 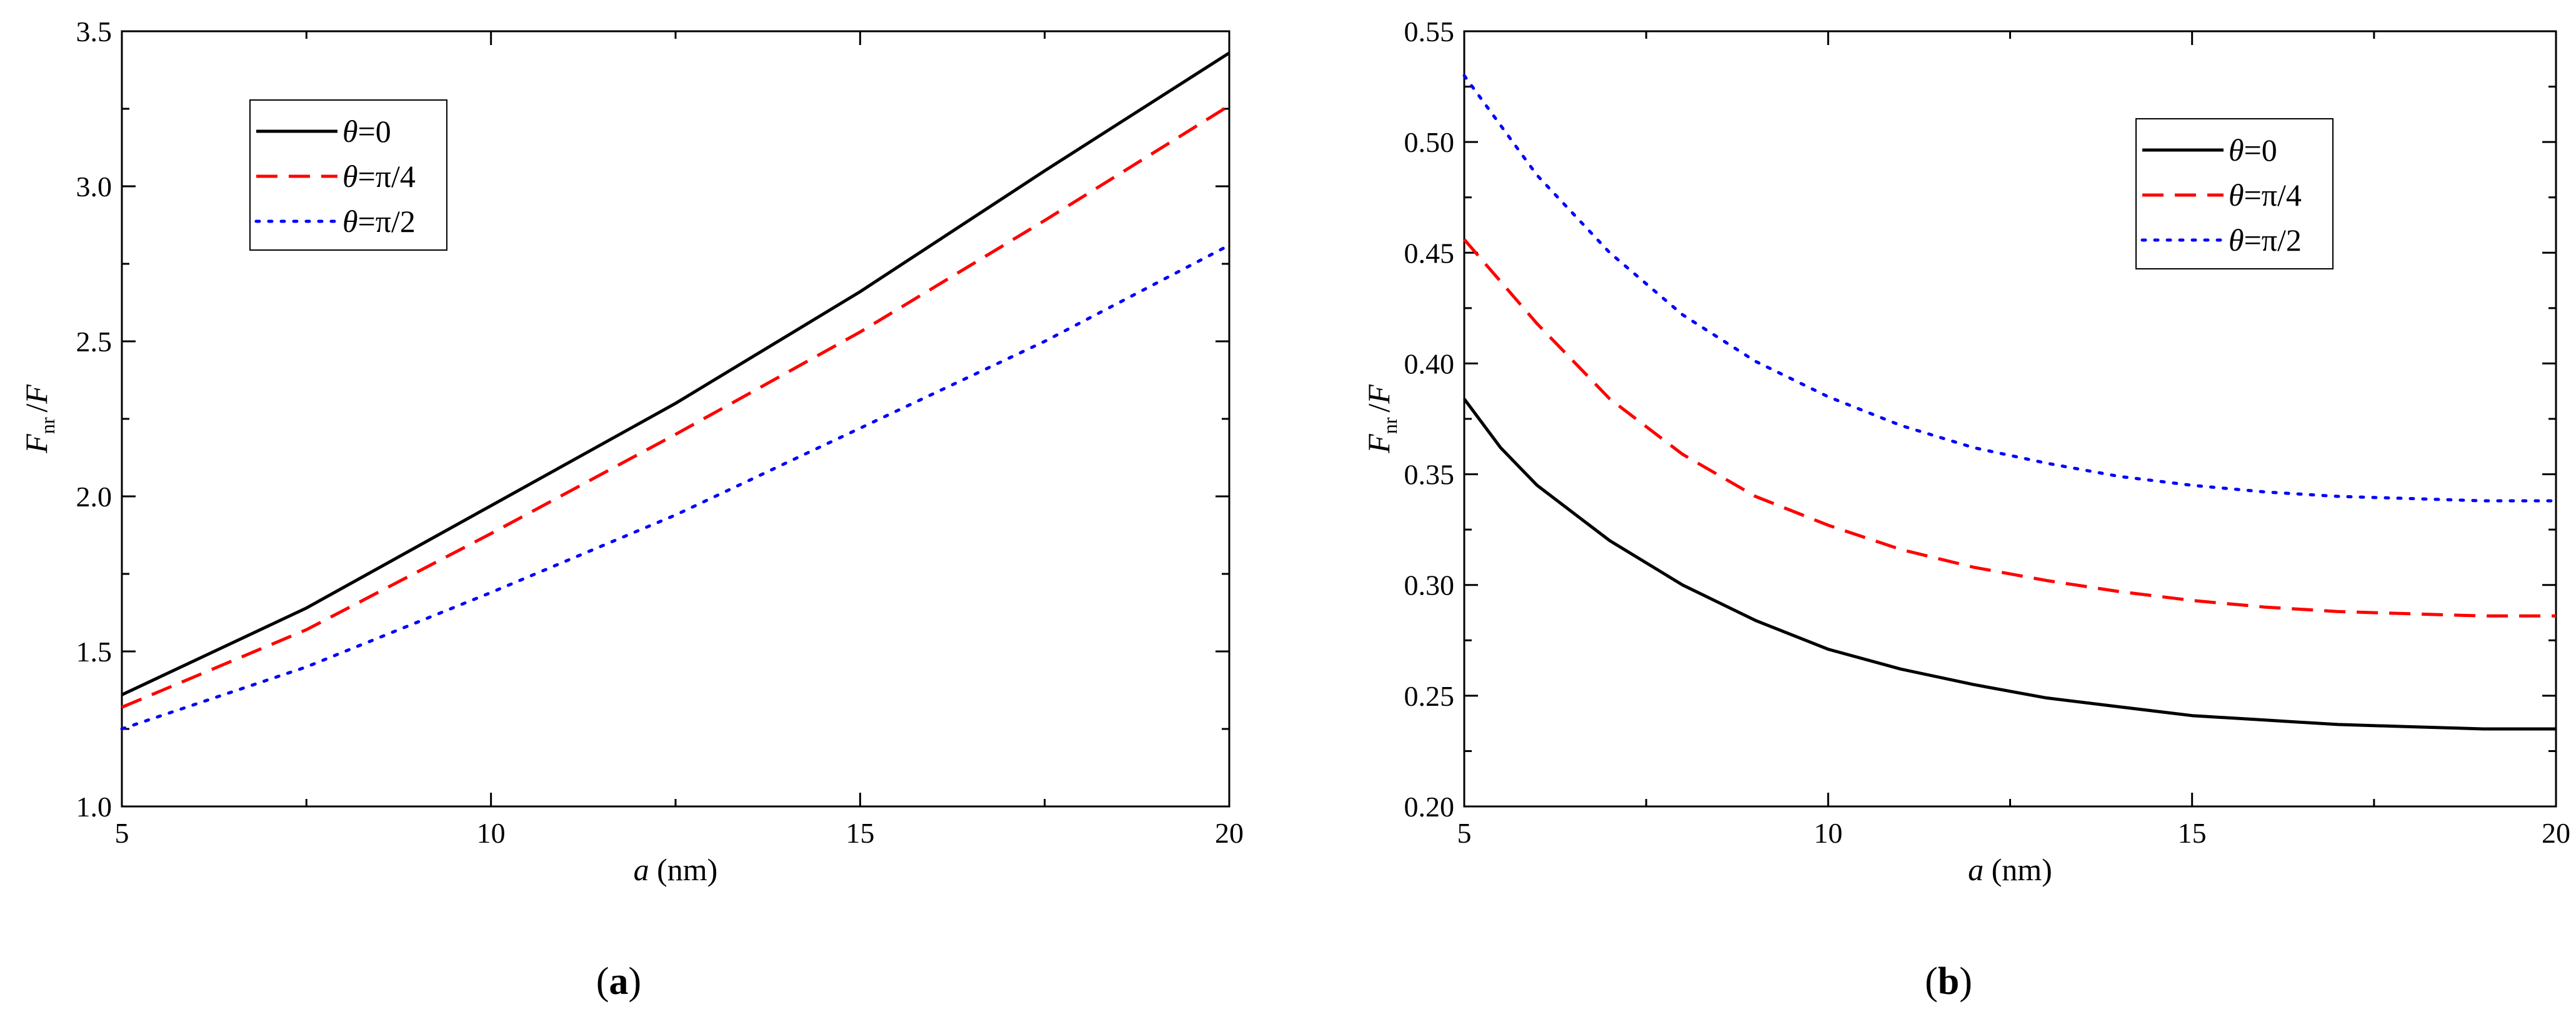 What do you see at coordinates (1429, 363) in the screenshot?
I see `y-tick-label: 0.40` at bounding box center [1429, 363].